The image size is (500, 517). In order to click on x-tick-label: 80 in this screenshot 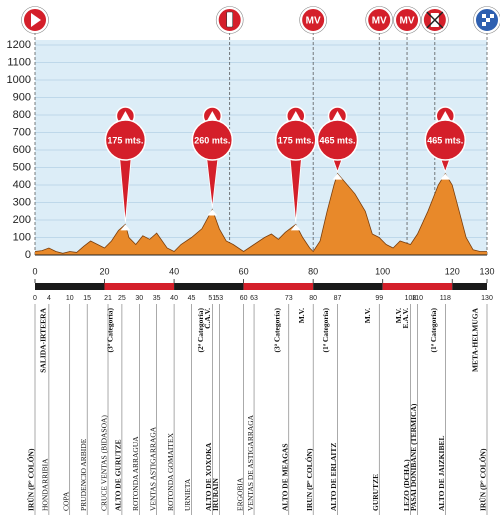, I will do `click(313, 271)`.